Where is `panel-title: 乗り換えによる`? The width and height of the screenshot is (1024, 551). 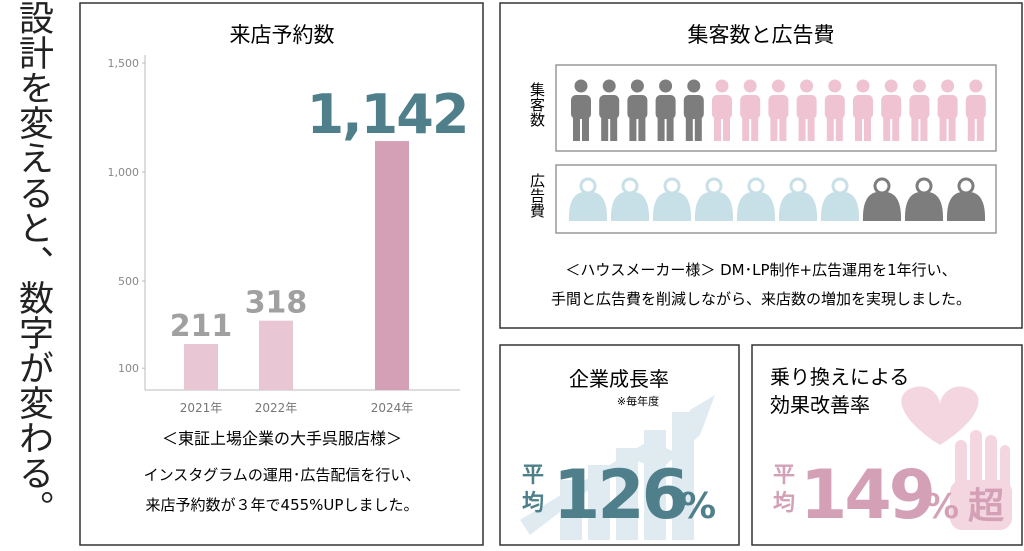 panel-title: 乗り換えによる is located at coordinates (839, 377).